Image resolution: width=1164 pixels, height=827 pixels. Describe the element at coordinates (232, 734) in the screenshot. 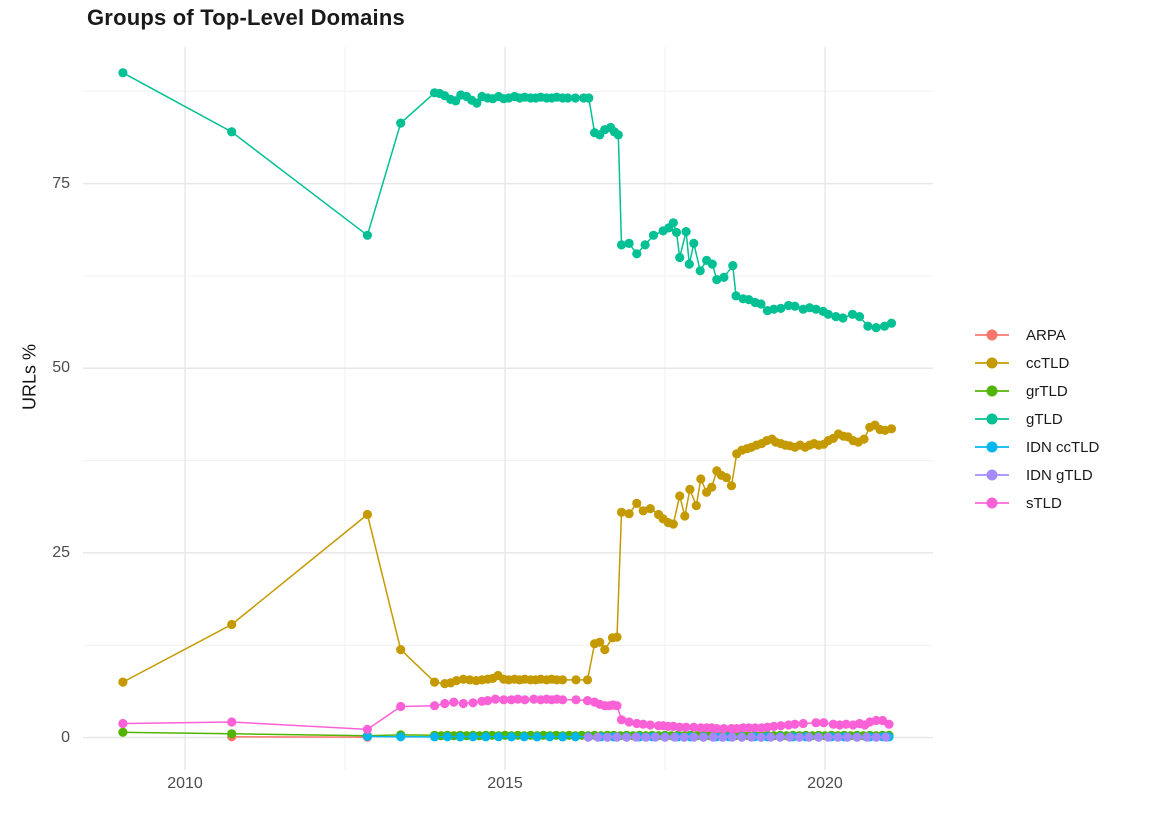

I see `data-point-grtld` at that location.